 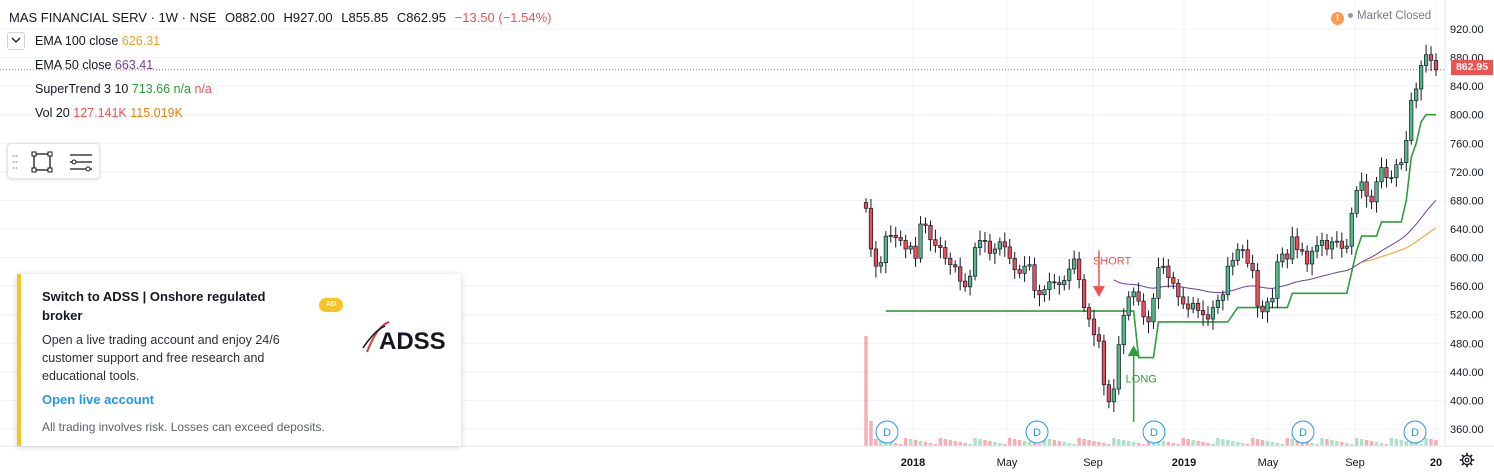 I want to click on drag-handle-icon, so click(x=15, y=162).